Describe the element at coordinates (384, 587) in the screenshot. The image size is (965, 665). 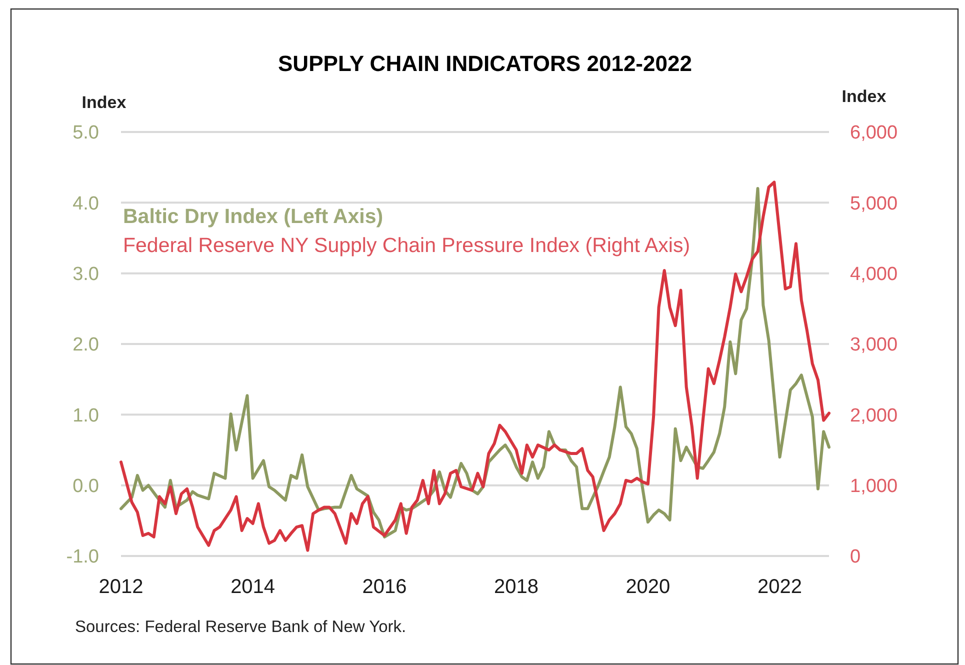
I see `x-tick-label: 2016` at that location.